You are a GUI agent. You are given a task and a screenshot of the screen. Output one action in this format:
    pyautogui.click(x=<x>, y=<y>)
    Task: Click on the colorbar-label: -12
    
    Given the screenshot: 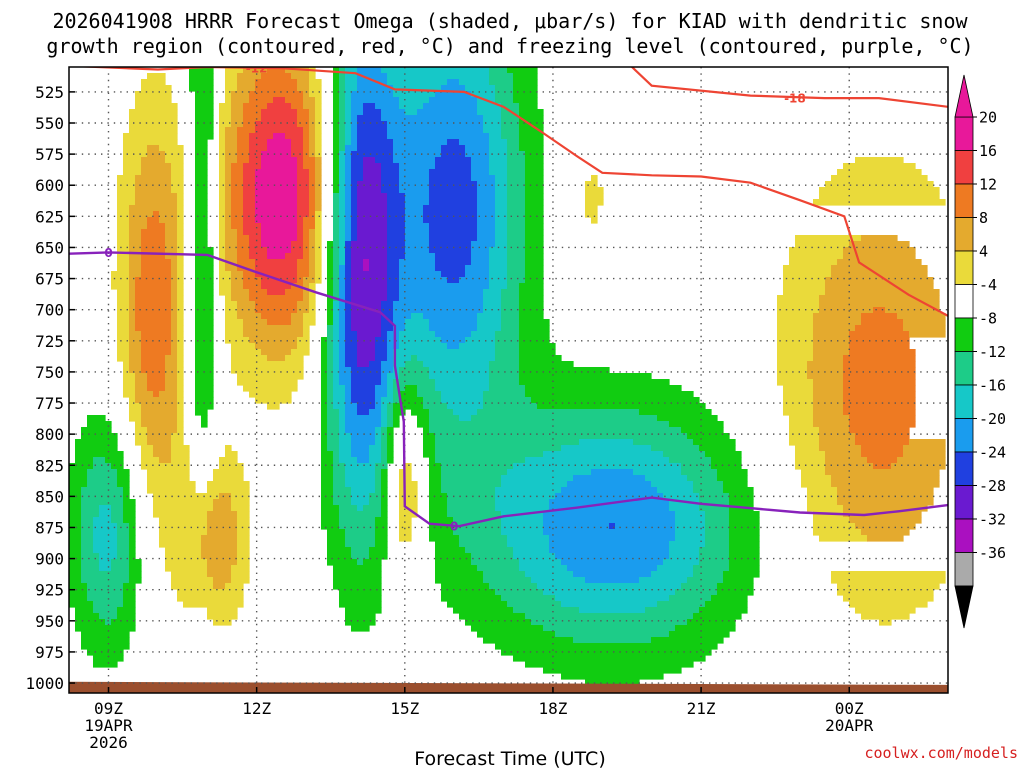 What is the action you would take?
    pyautogui.click(x=992, y=352)
    